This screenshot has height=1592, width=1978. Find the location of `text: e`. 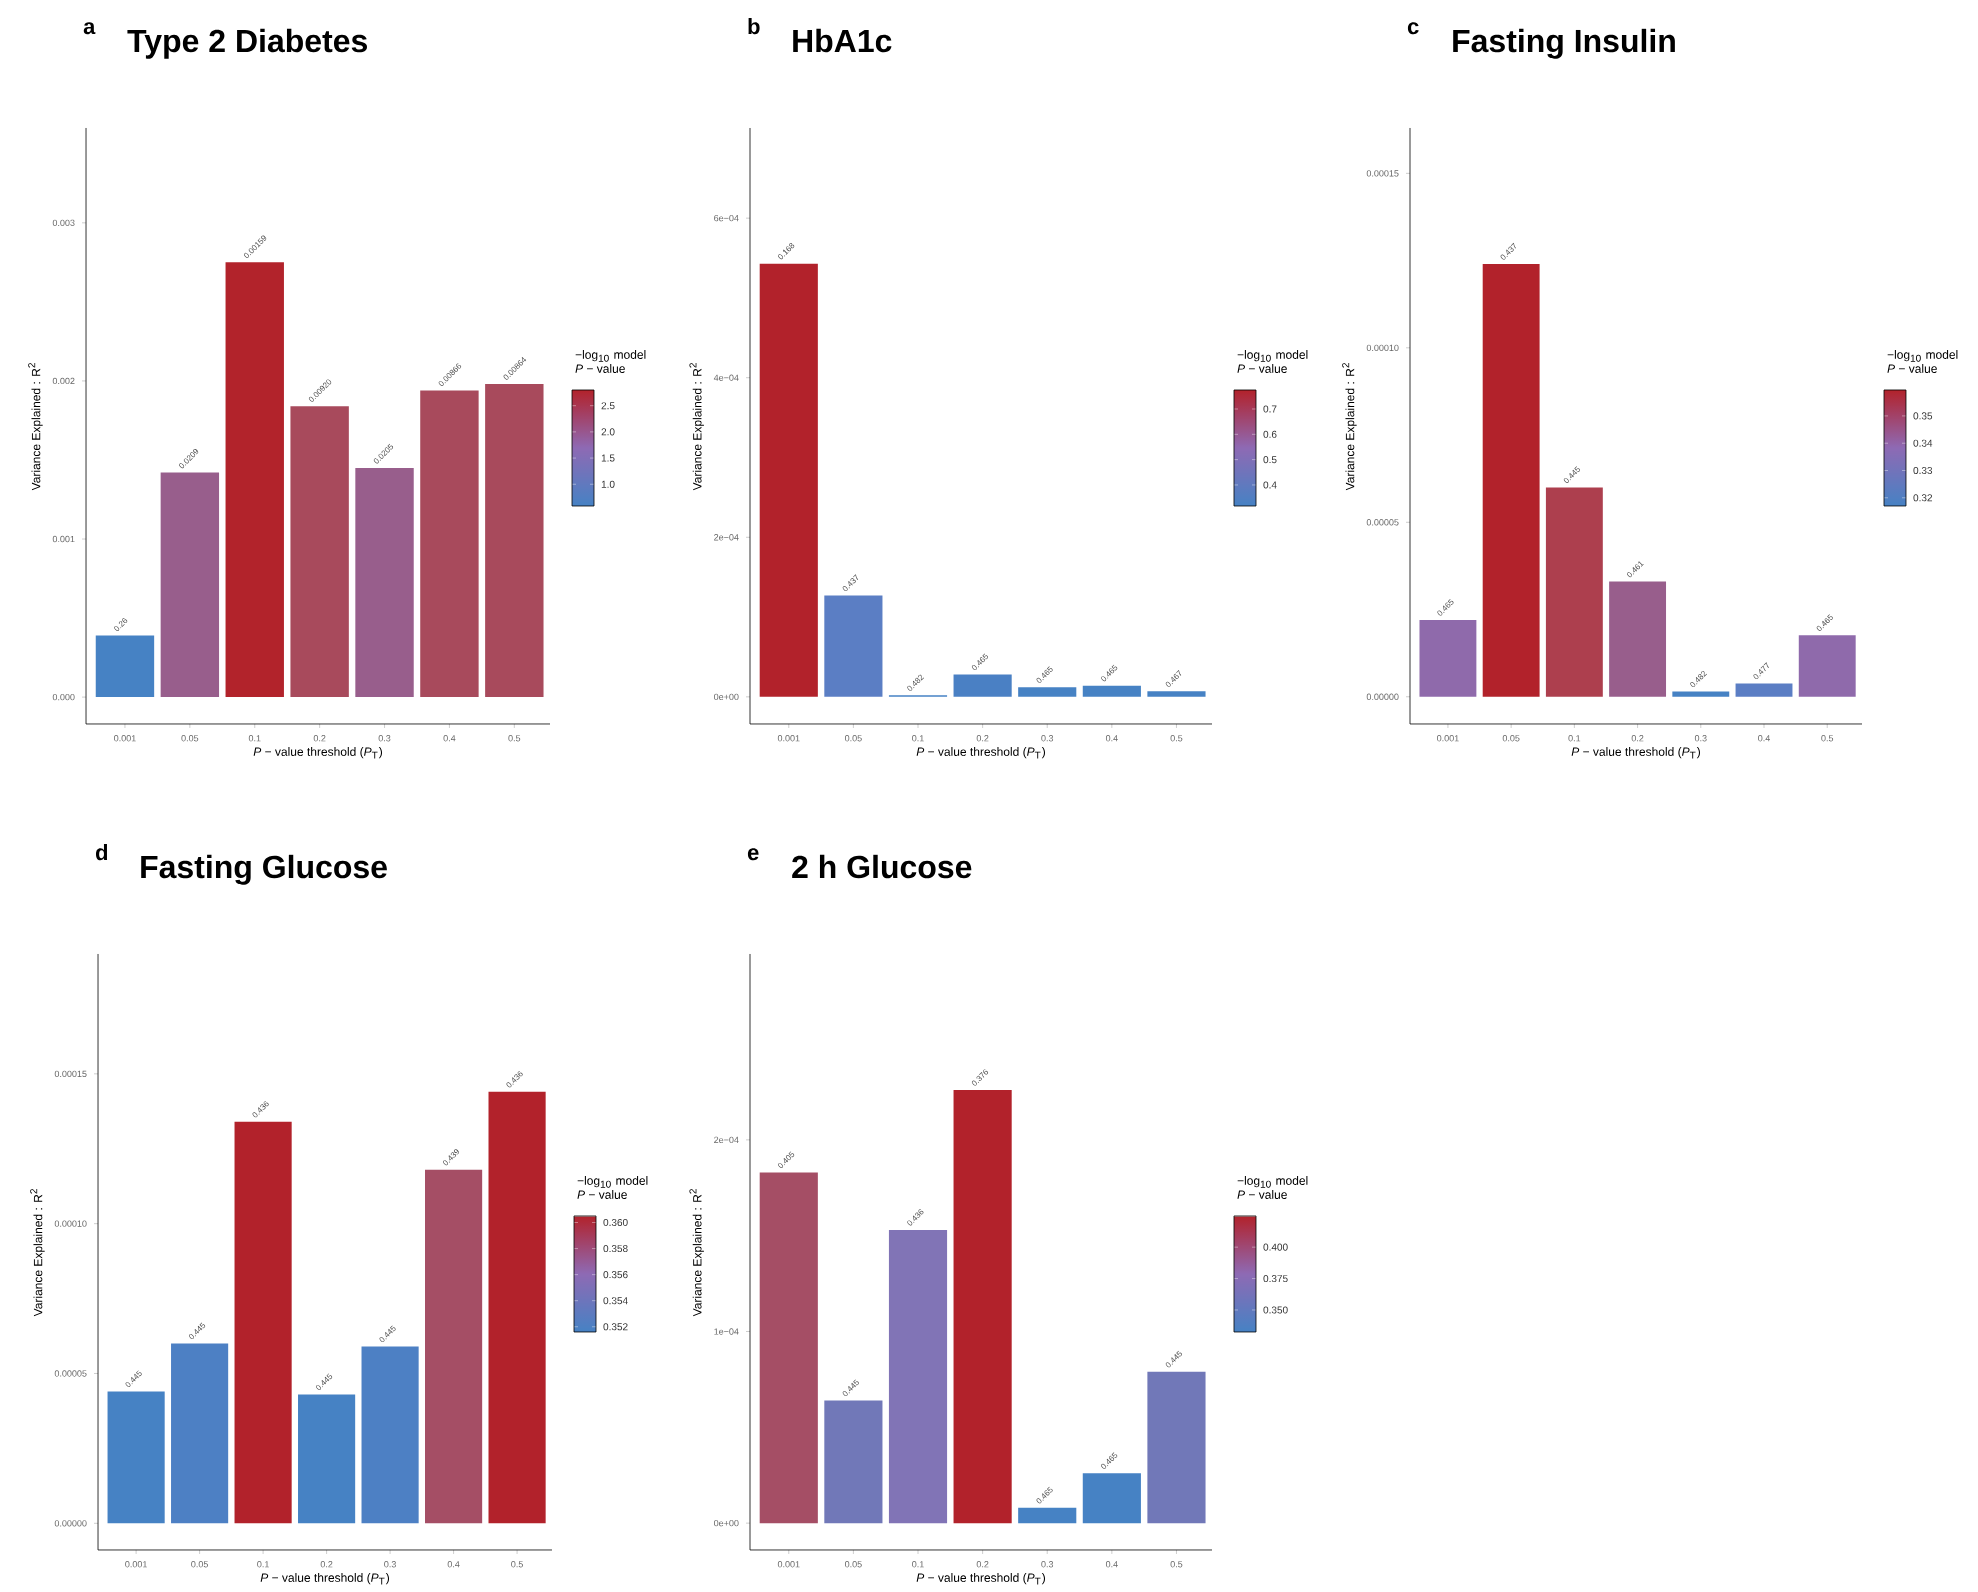

text: e is located at coordinates (753, 854).